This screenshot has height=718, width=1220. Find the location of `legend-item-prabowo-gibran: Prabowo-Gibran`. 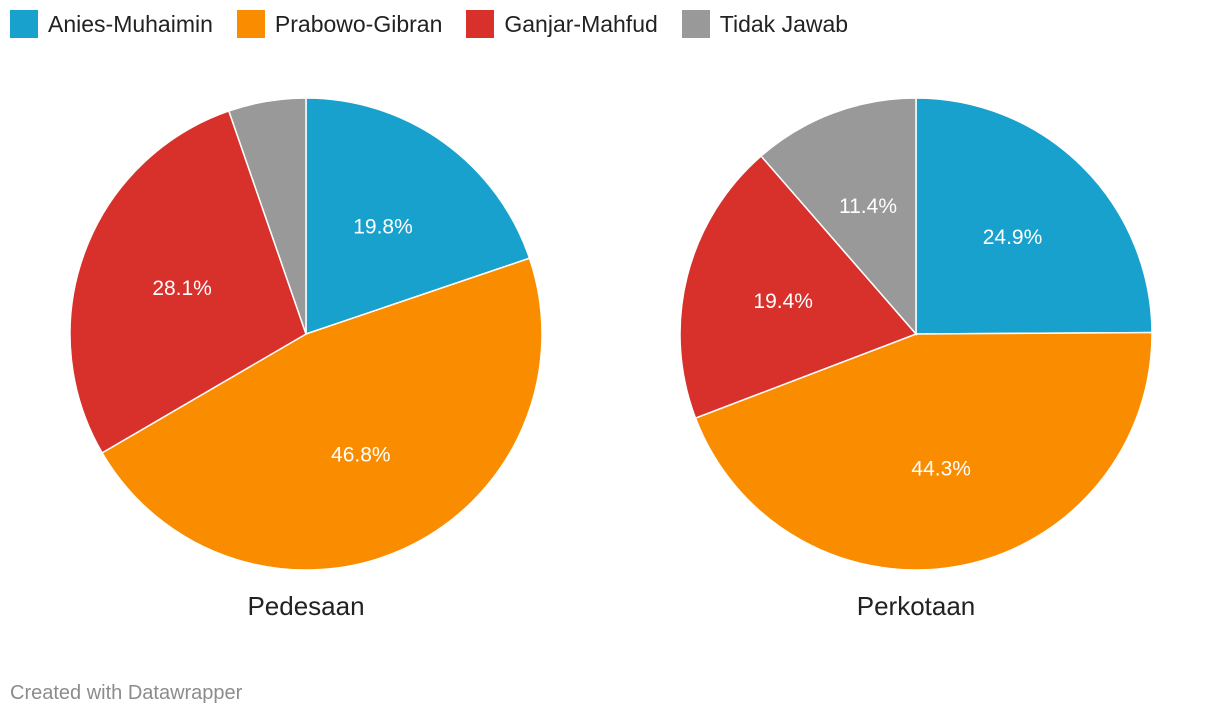

legend-item-prabowo-gibran: Prabowo-Gibran is located at coordinates (339, 24).